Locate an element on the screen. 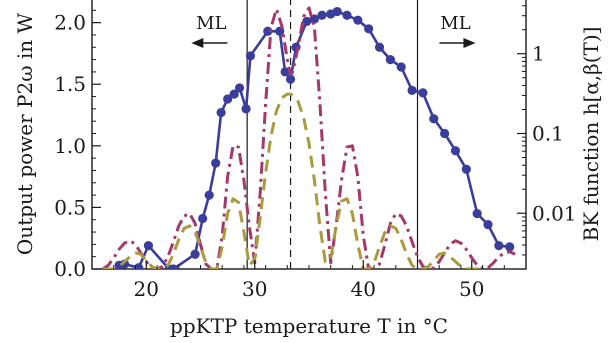 The height and width of the screenshot is (343, 615). x-tick-label-30: 30 is located at coordinates (254, 289).